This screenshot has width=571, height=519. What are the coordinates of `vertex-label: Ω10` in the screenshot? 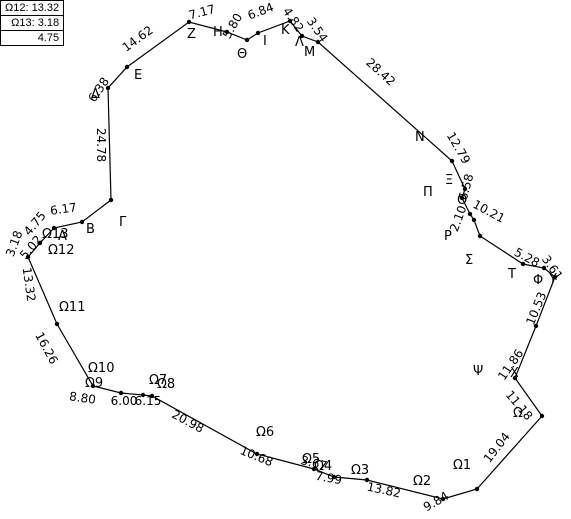 It's located at (101, 368).